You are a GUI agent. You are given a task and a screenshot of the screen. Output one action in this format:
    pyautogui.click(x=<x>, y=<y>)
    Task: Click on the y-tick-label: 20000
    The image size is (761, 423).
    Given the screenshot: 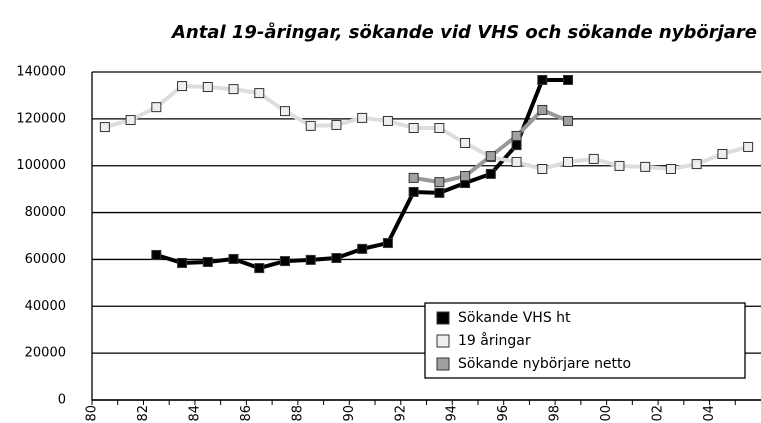 What is the action you would take?
    pyautogui.click(x=45, y=353)
    